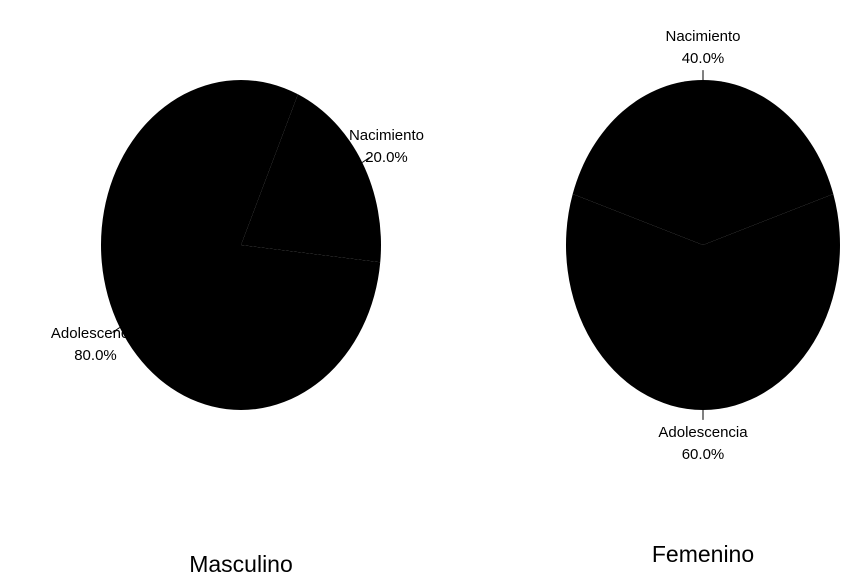  What do you see at coordinates (703, 554) in the screenshot?
I see `chart-title: Femenino` at bounding box center [703, 554].